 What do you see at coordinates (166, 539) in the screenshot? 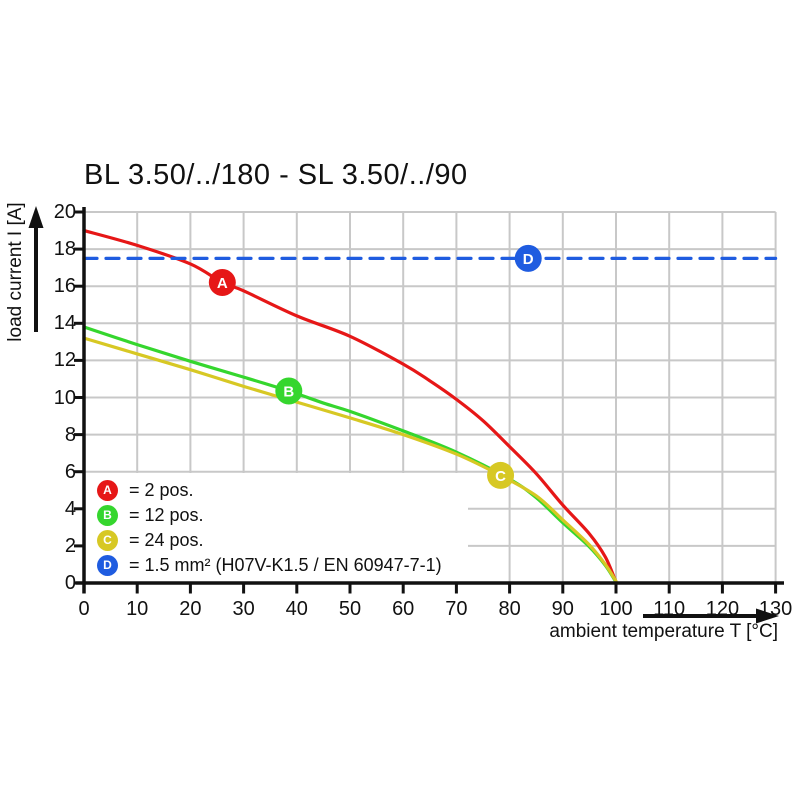
I see `legend-label-C: = 24 pos.` at bounding box center [166, 539].